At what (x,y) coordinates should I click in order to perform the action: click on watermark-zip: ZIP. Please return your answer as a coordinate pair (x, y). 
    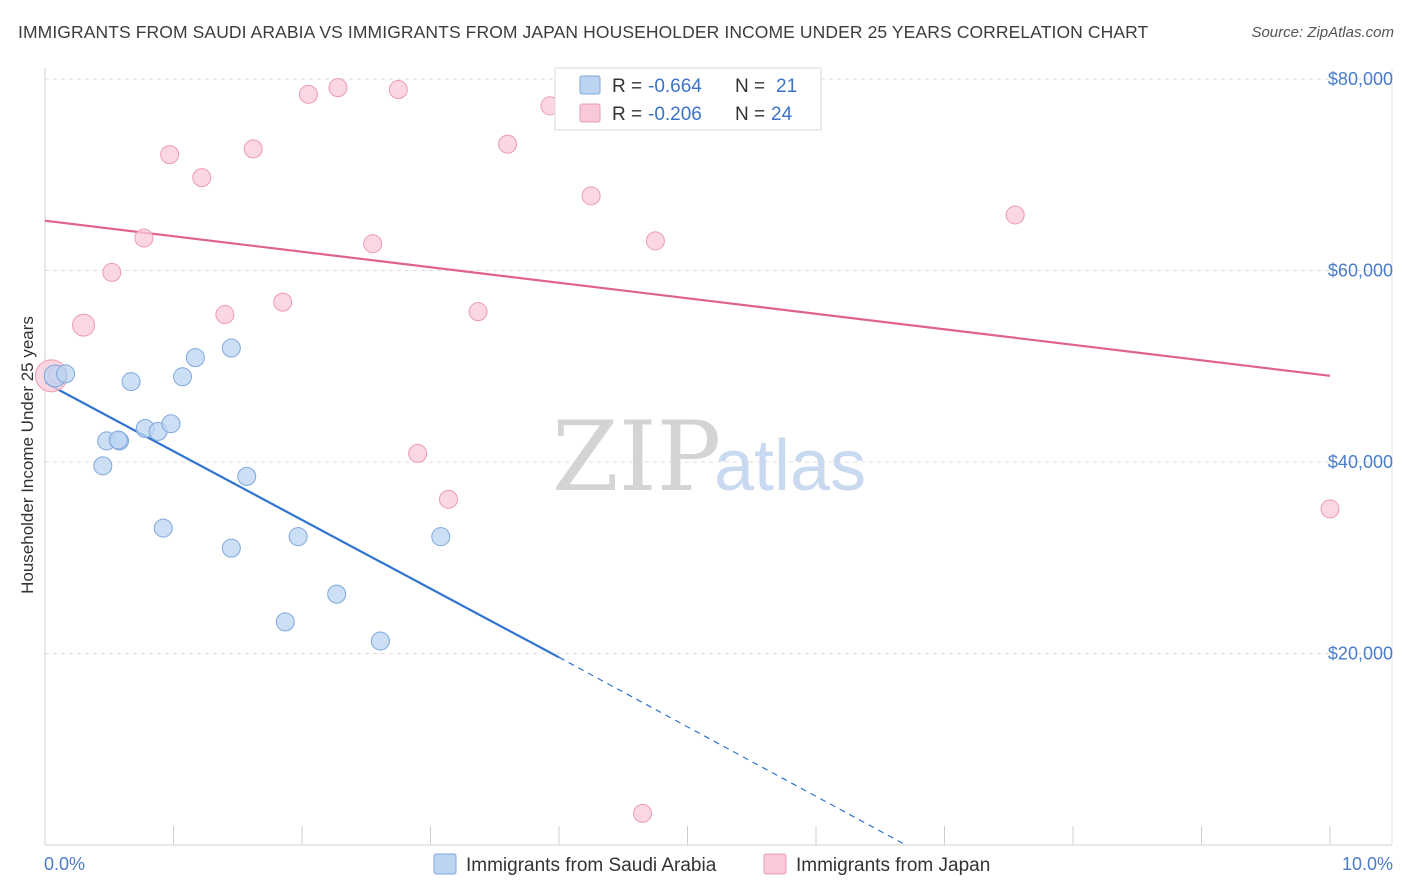
    Looking at the image, I should click on (636, 457).